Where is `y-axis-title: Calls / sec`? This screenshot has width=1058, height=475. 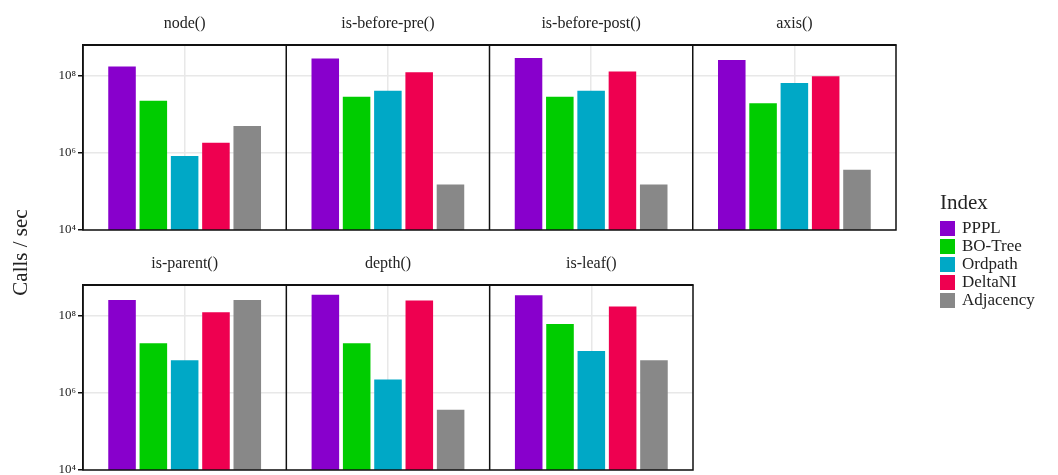
y-axis-title: Calls / sec is located at coordinates (20, 253).